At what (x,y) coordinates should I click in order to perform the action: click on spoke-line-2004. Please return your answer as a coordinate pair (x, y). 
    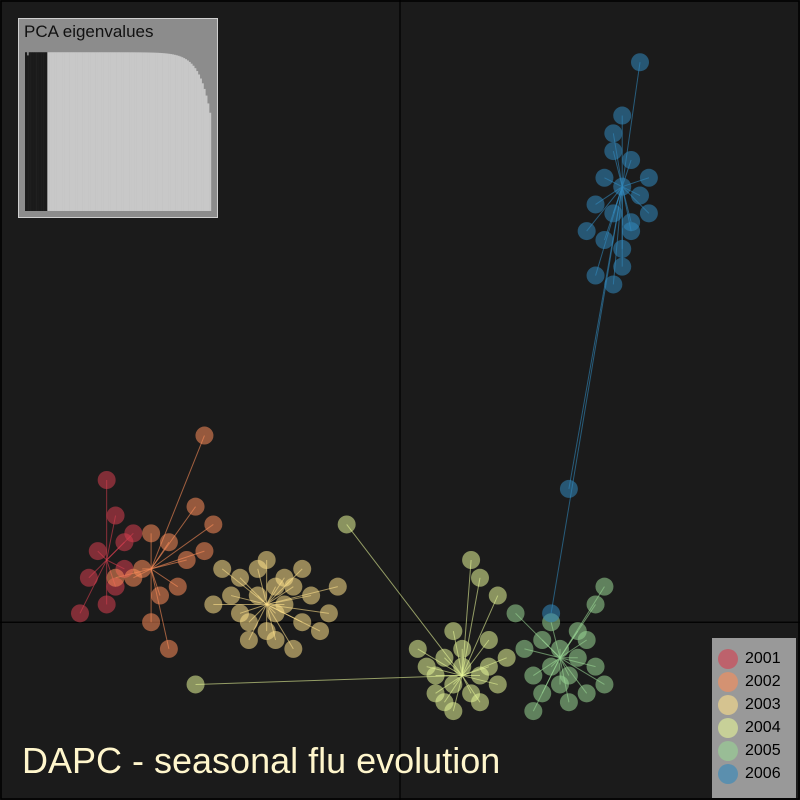
    Looking at the image, I should click on (329, 680).